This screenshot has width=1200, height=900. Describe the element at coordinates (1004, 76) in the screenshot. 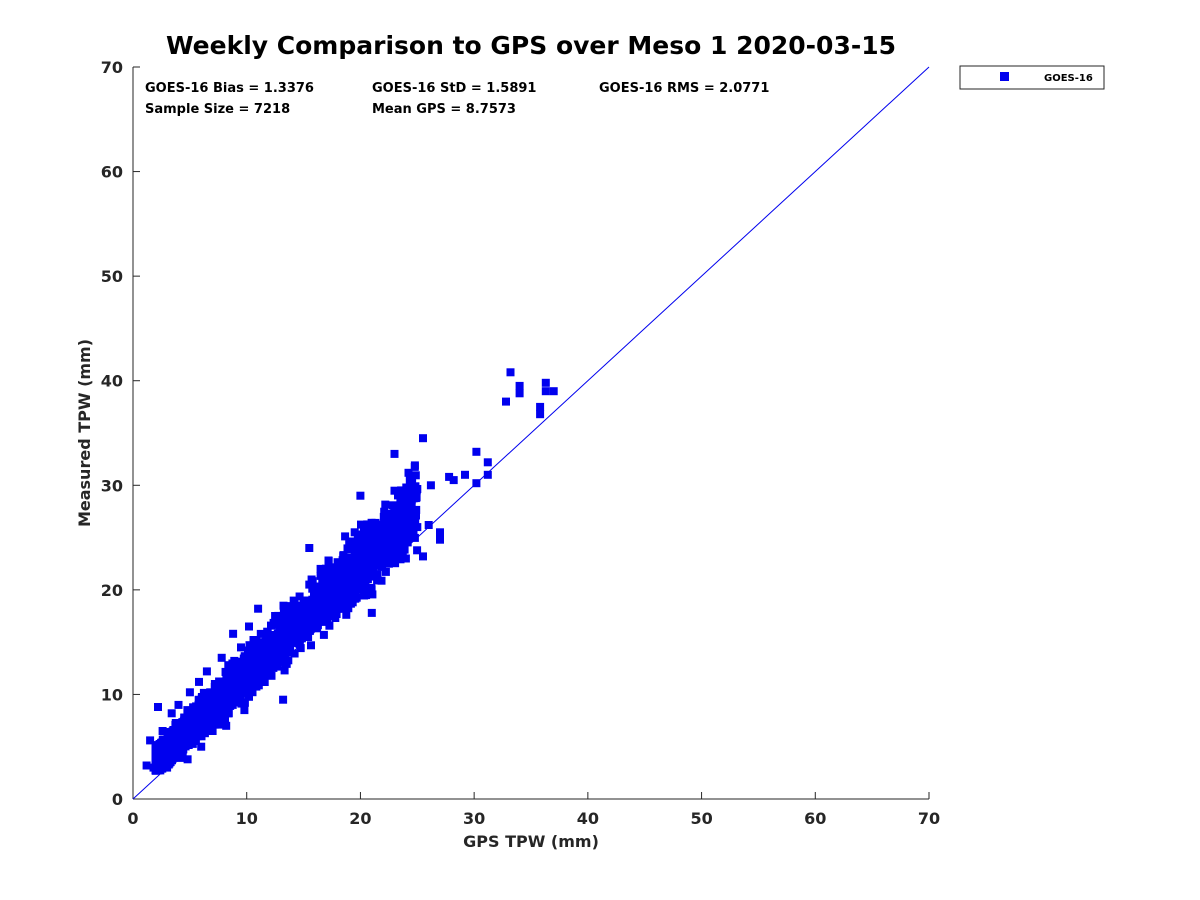

I see `legend-marker-square-icon` at that location.